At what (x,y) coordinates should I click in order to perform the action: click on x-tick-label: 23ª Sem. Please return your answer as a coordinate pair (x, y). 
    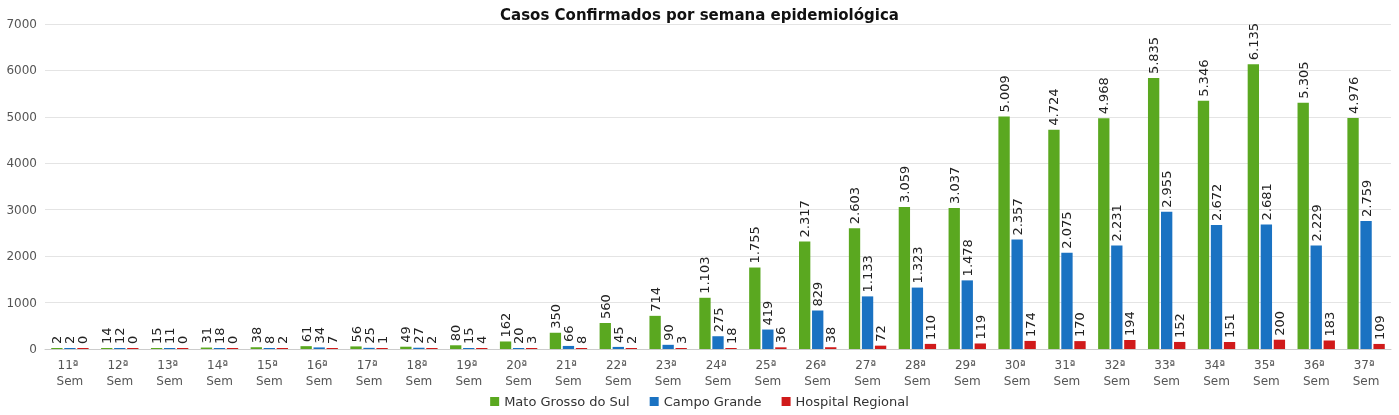
    Looking at the image, I should click on (668, 373).